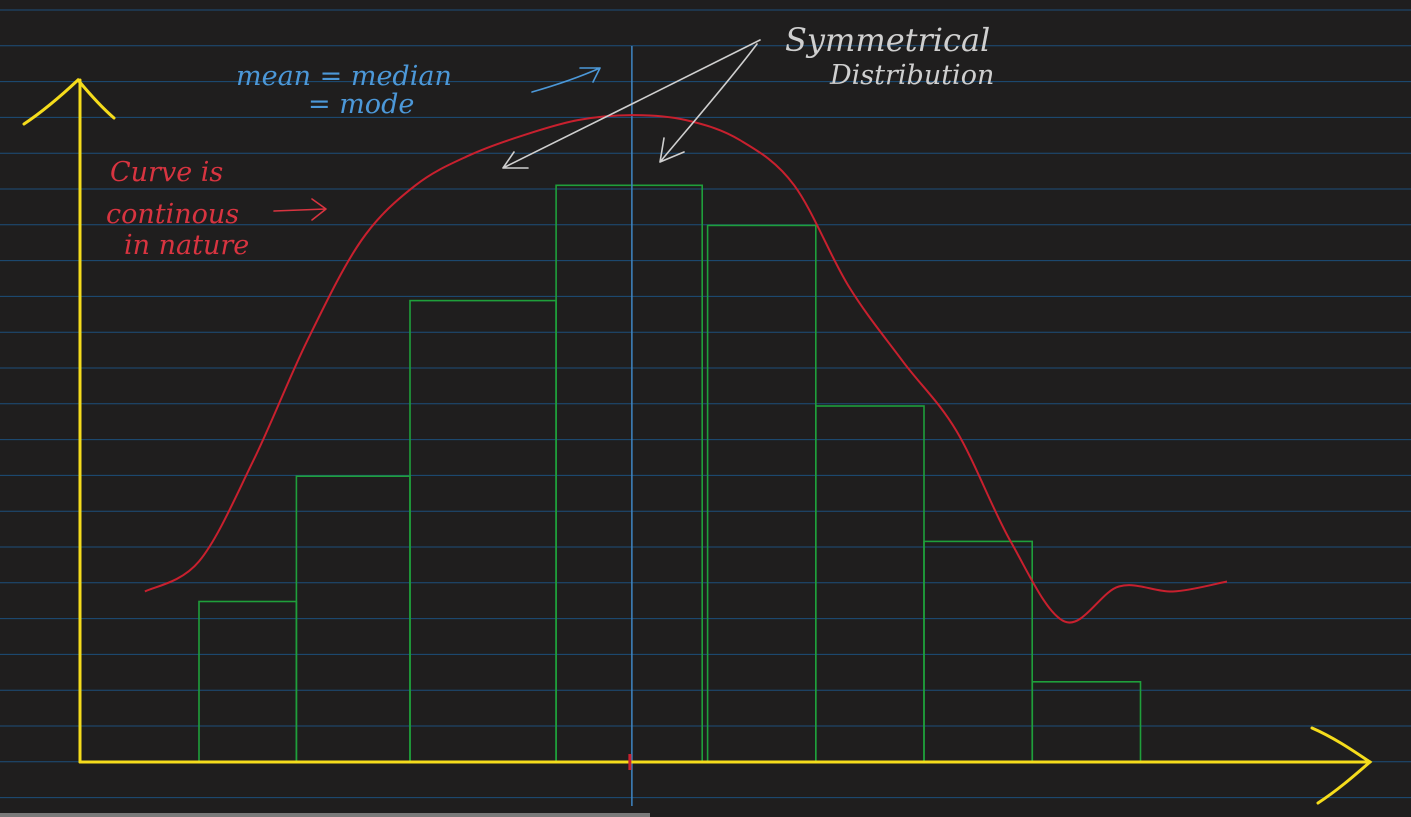 Image resolution: width=1411 pixels, height=817 pixels. Describe the element at coordinates (166, 172) in the screenshot. I see `curve-is-text: Curve is` at that location.